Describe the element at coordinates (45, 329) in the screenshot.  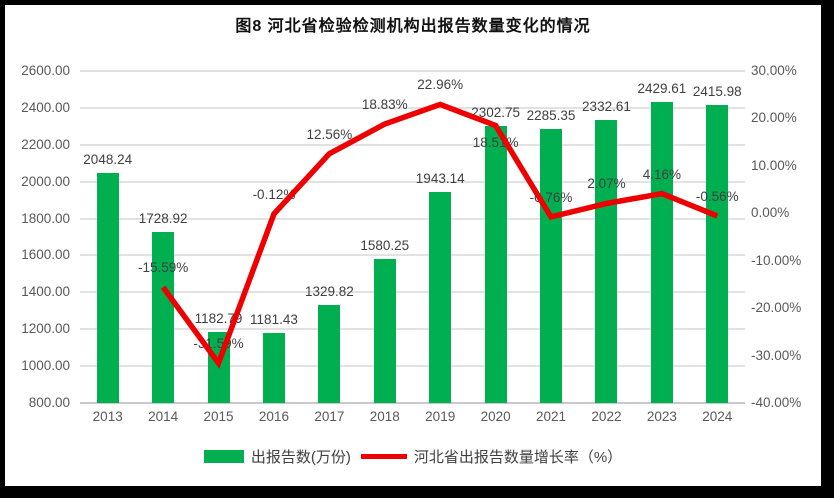
I see `y-axis-left-tick: 1200.00` at that location.